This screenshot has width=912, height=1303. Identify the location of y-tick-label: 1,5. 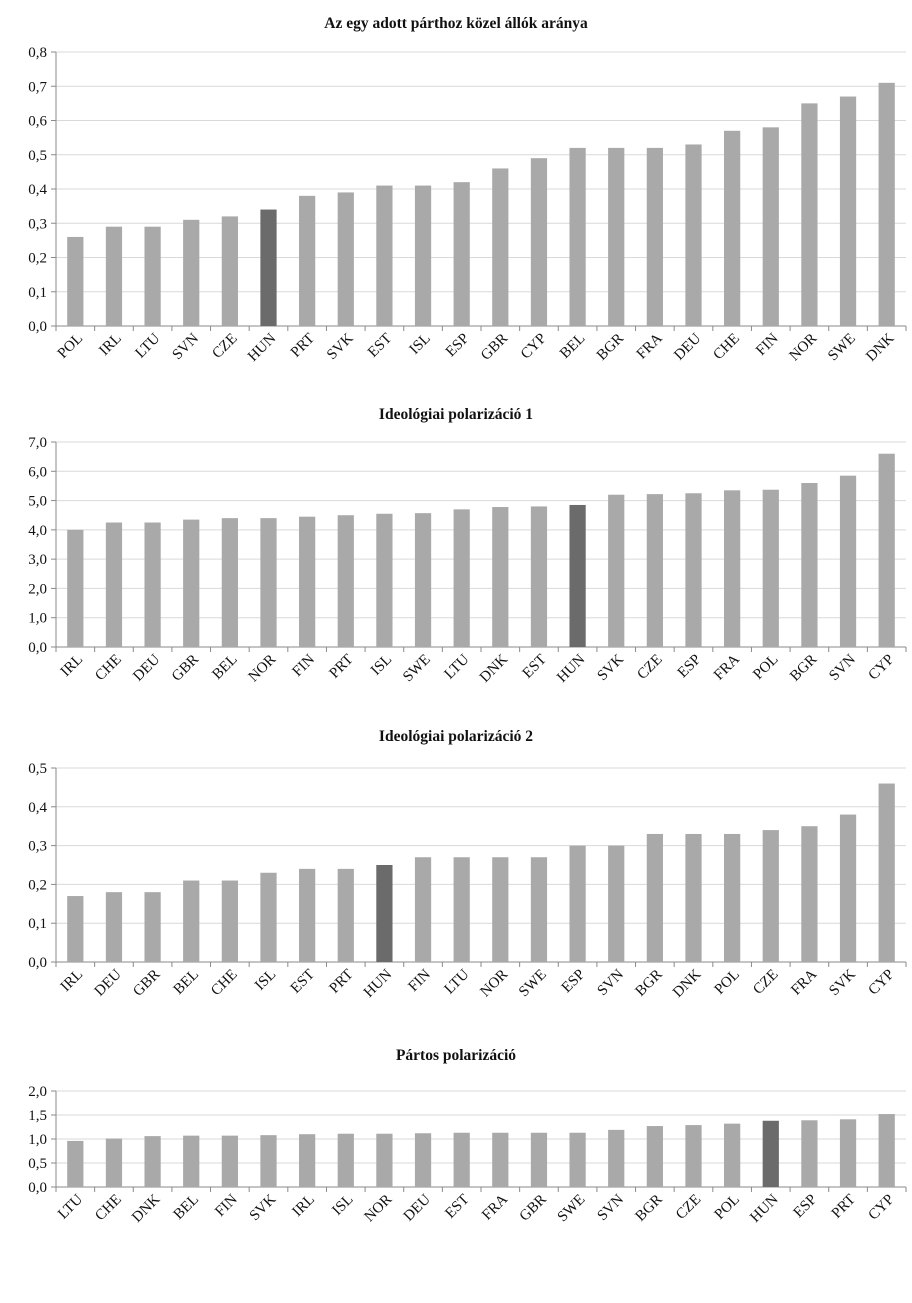
(37, 1116).